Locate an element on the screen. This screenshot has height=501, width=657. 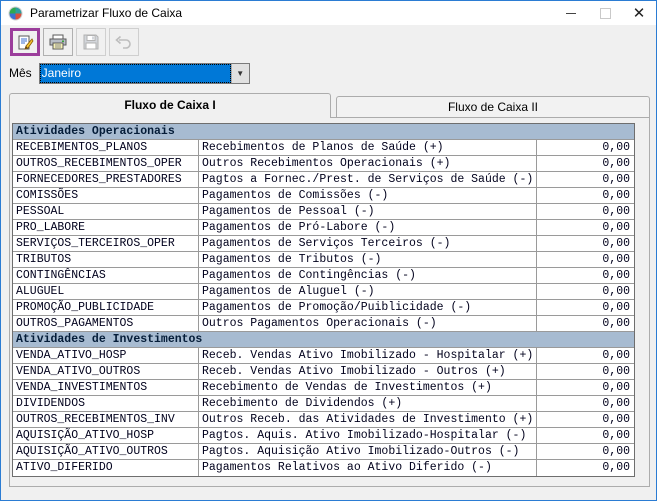
section-header: Atividades de Investimentos is located at coordinates (323, 340).